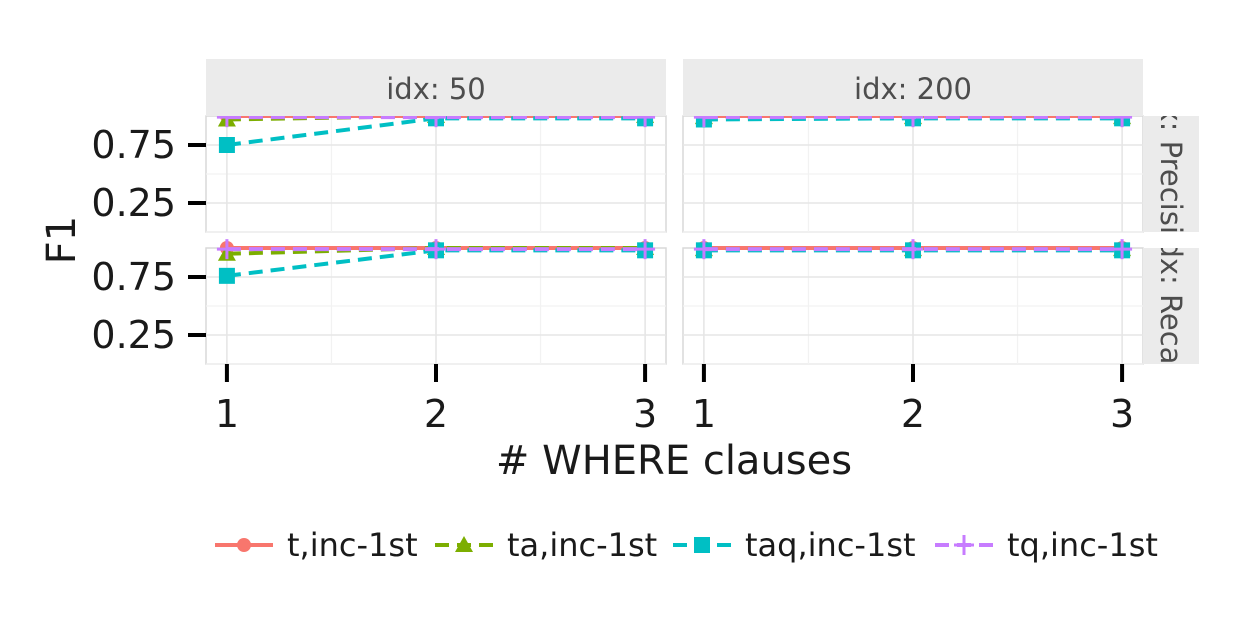  Describe the element at coordinates (674, 461) in the screenshot. I see `x-axis-title: # WHERE clauses` at that location.